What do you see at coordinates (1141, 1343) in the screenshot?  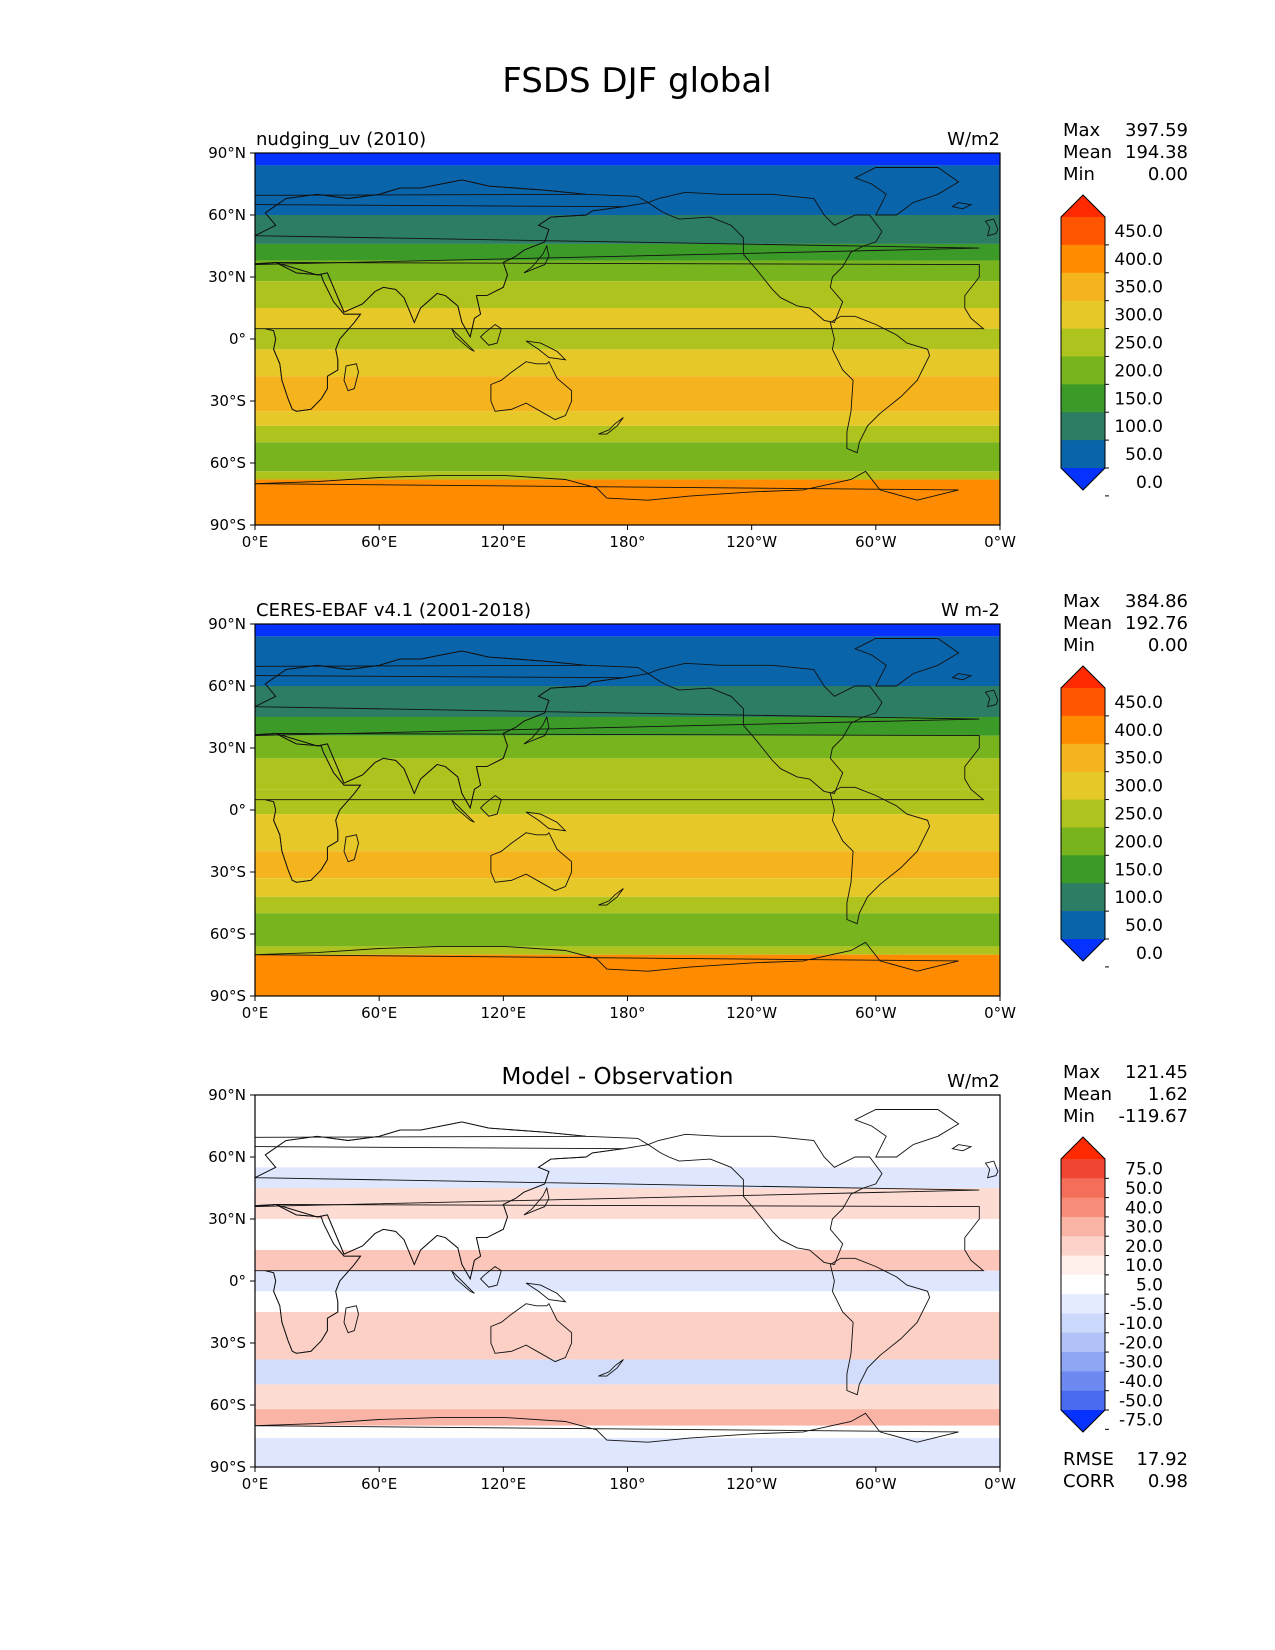 I see `colorbar-label: -20.0` at bounding box center [1141, 1343].